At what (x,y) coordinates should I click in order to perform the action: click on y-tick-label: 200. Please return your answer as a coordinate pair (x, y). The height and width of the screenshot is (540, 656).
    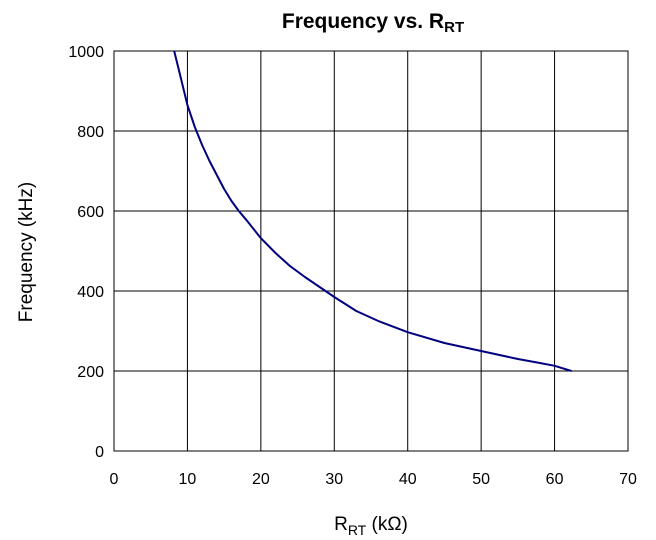
    Looking at the image, I should click on (90, 372).